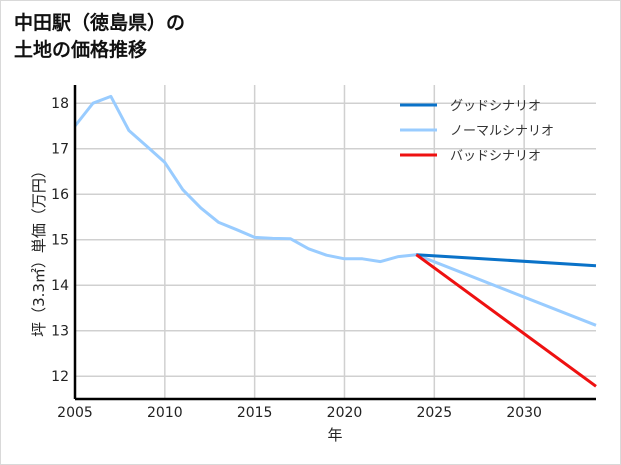  Describe the element at coordinates (334, 435) in the screenshot. I see `x-axis-label: 年` at that location.